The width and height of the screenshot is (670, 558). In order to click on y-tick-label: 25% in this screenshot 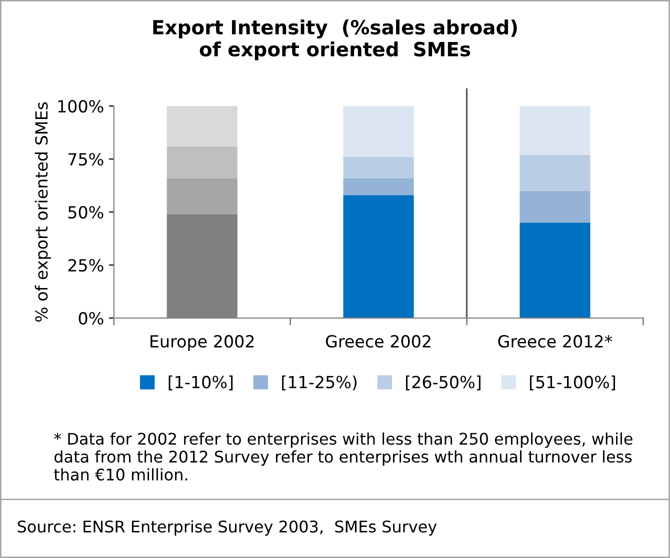, I will do `click(86, 265)`.